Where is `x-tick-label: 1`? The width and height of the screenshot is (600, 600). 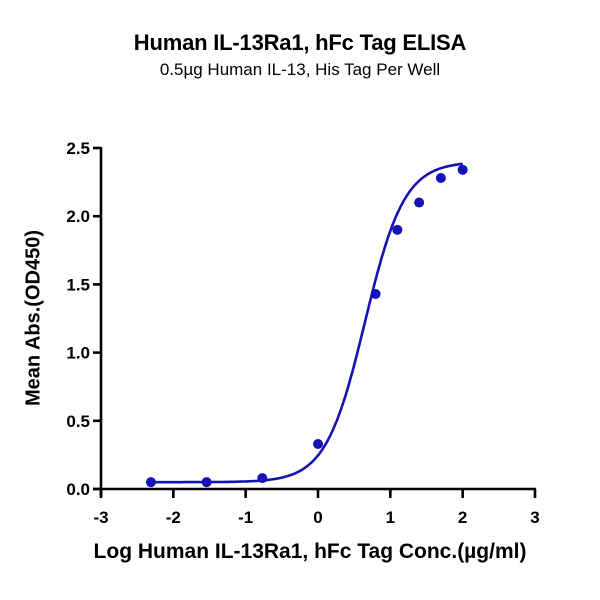
x-tick-label: 1 is located at coordinates (390, 517).